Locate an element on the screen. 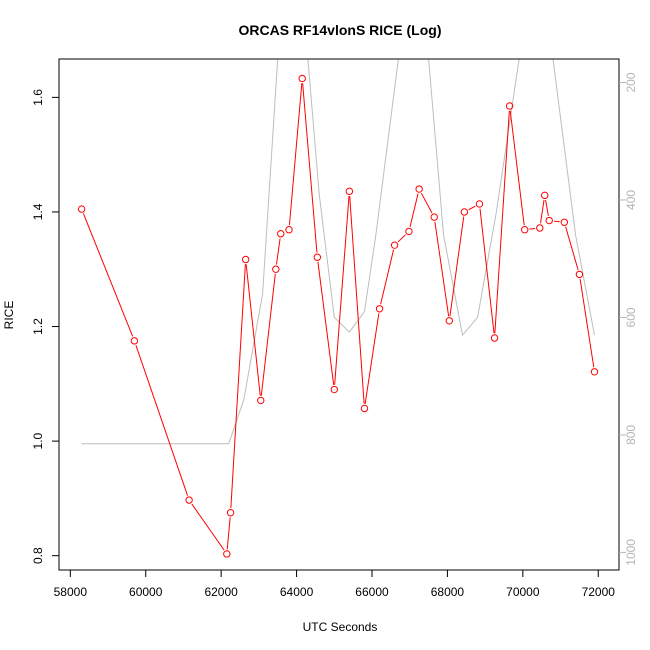 The height and width of the screenshot is (650, 650). y-axis-right: 200 400 600 800 1000 is located at coordinates (628, 319).